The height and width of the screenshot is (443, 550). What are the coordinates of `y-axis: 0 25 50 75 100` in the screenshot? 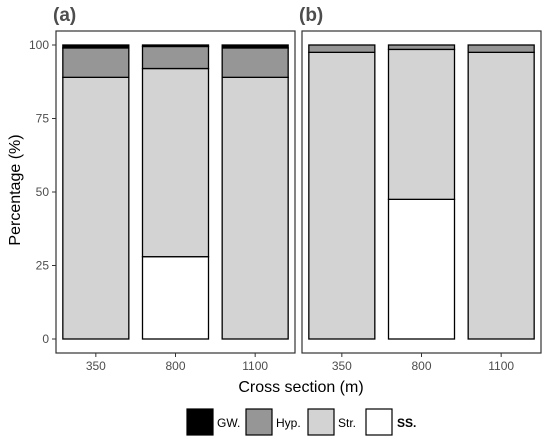 It's located at (42, 192).